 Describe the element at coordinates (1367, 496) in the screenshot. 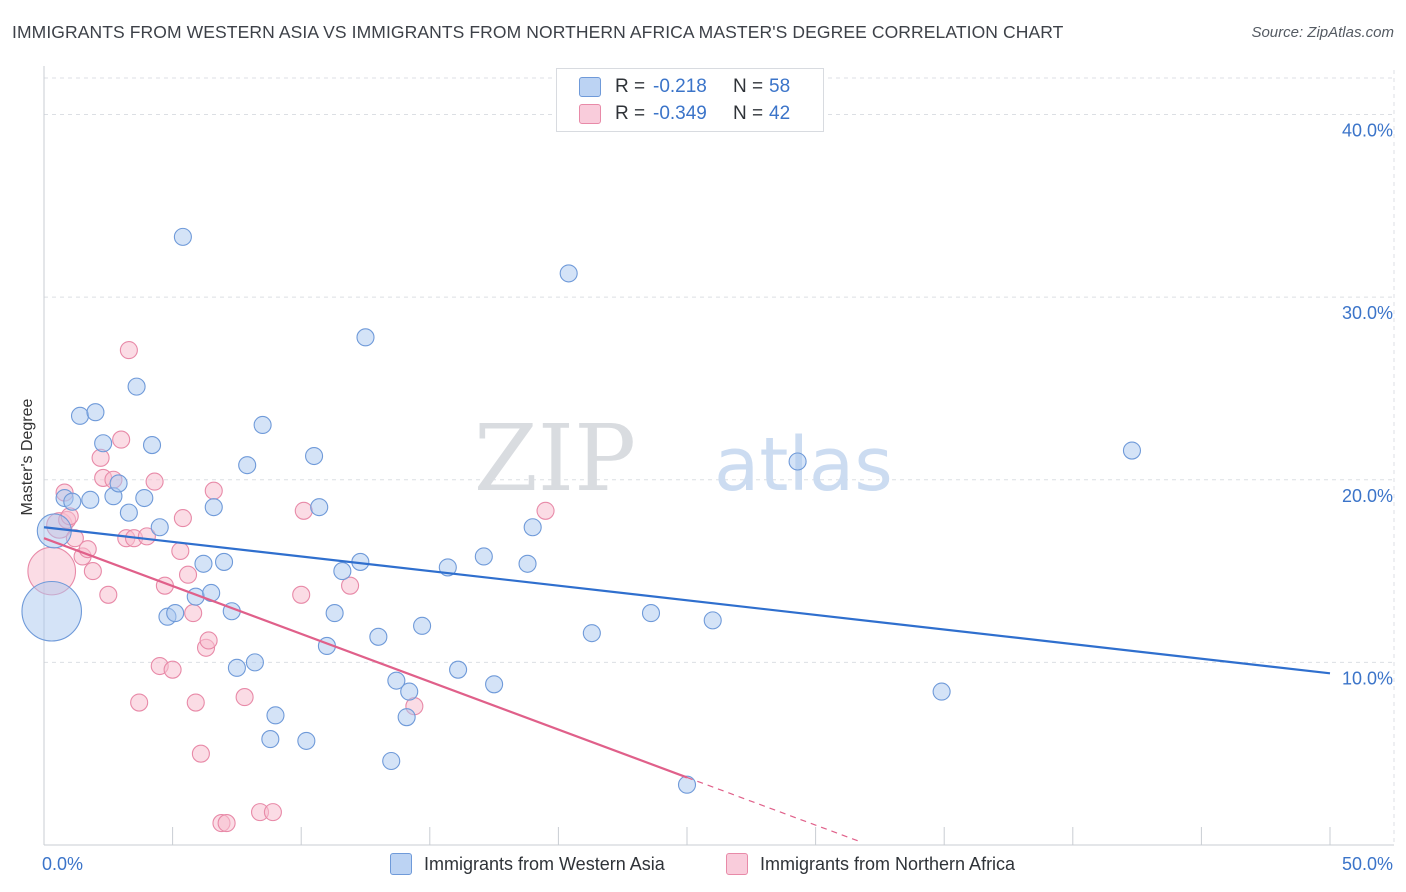

I see `y-tick-label: 20.0%` at that location.